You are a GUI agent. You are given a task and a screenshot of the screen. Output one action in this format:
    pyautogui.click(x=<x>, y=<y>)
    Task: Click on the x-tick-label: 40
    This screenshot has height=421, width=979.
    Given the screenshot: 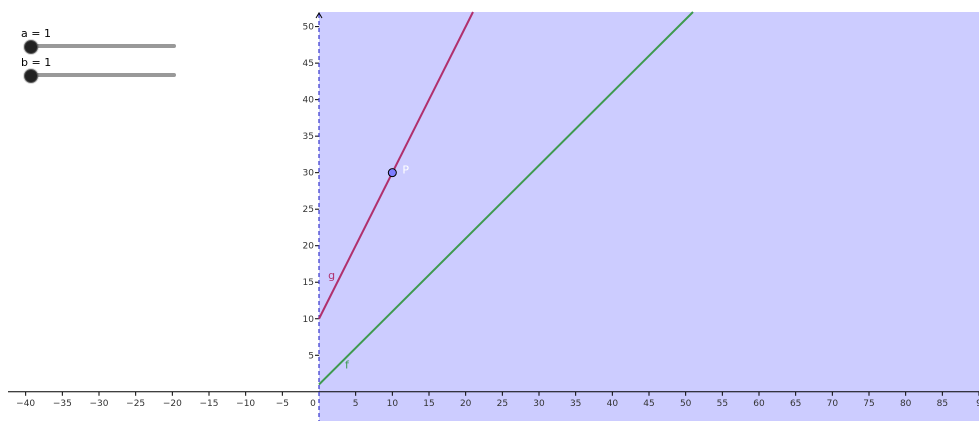 What is the action you would take?
    pyautogui.click(x=613, y=404)
    